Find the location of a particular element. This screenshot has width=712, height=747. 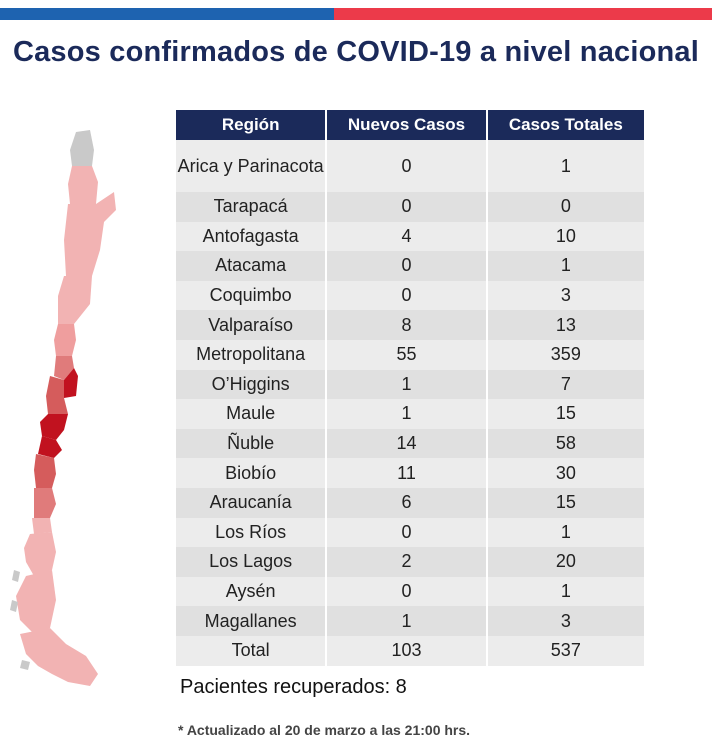

top-color-bar is located at coordinates (356, 14).